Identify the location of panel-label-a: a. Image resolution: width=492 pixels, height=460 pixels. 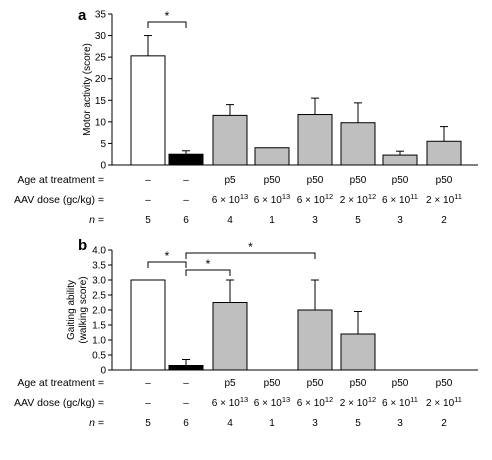
(82, 15).